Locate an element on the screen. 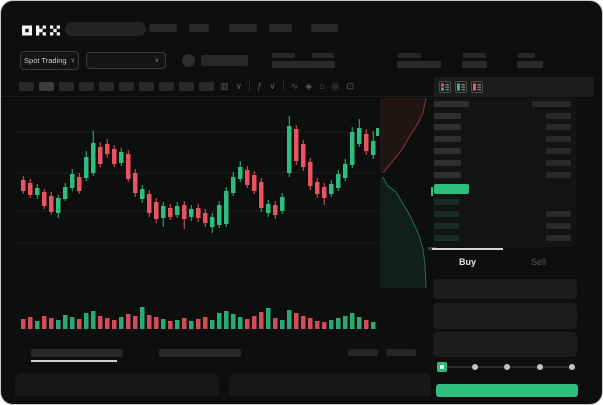  depth-mid-marker is located at coordinates (432, 191).